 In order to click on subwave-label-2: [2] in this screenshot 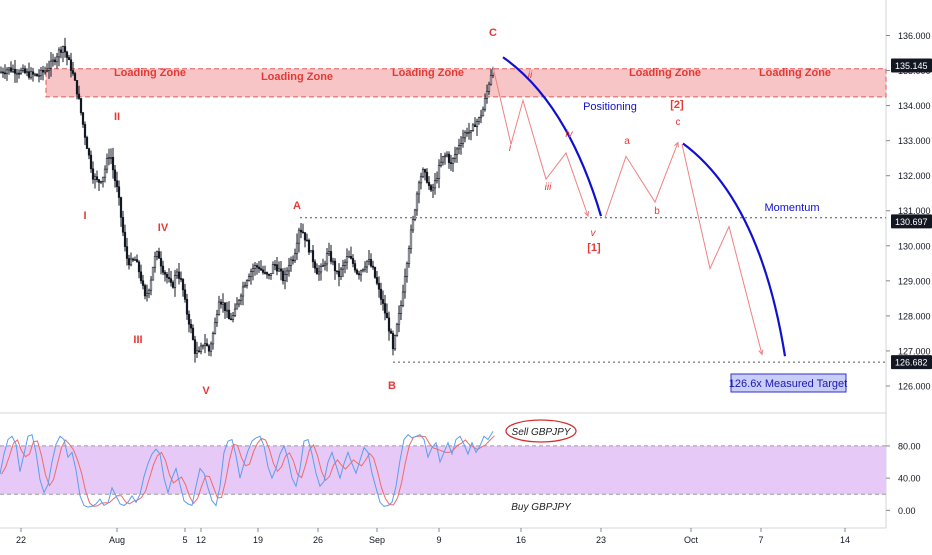, I will do `click(677, 105)`.